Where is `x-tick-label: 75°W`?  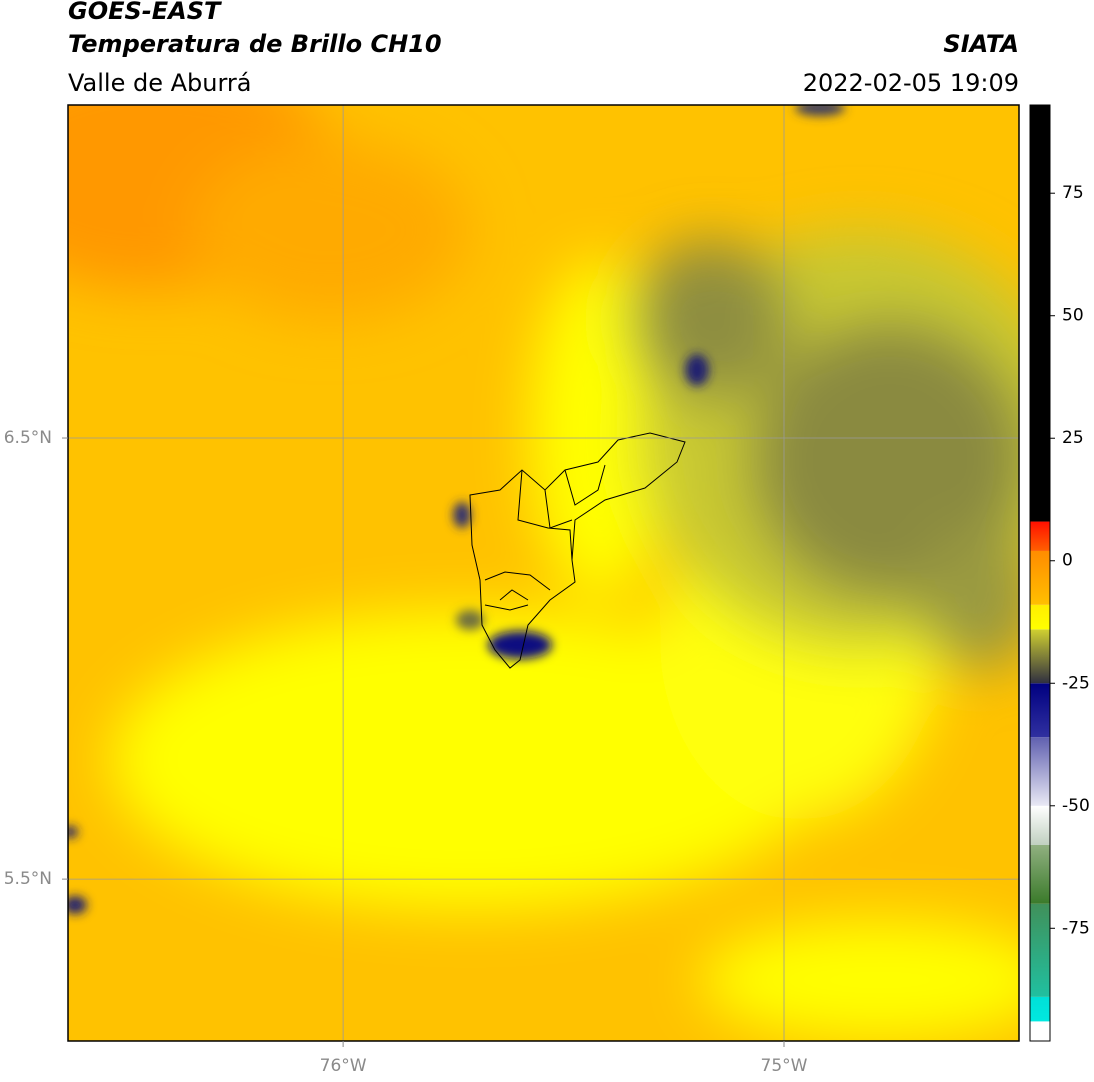
x-tick-label: 75°W is located at coordinates (784, 1066).